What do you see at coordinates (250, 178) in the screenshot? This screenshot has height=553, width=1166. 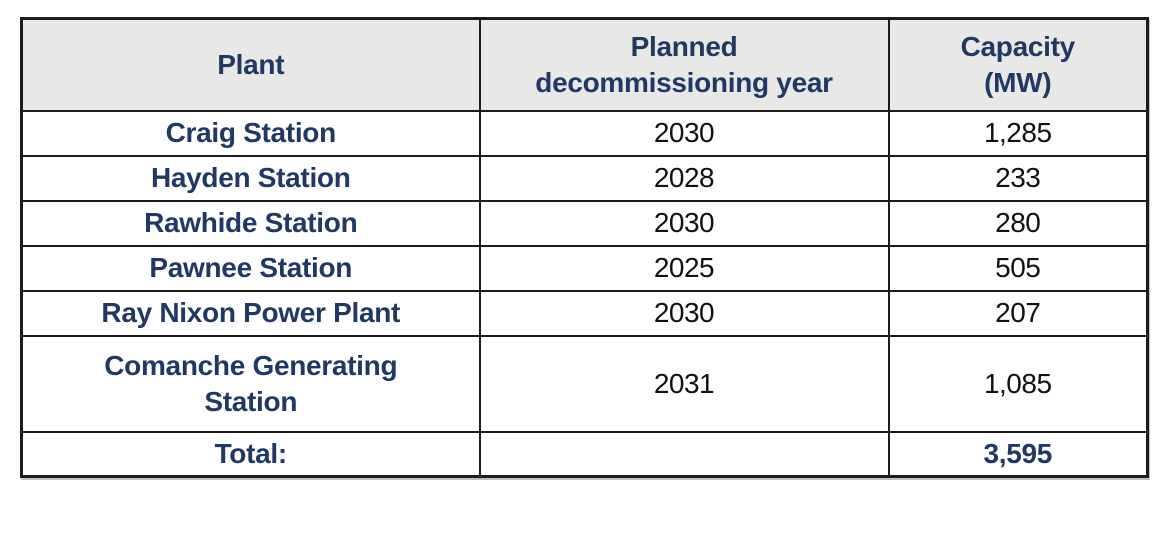 I see `cell-plant: Hayden Station` at bounding box center [250, 178].